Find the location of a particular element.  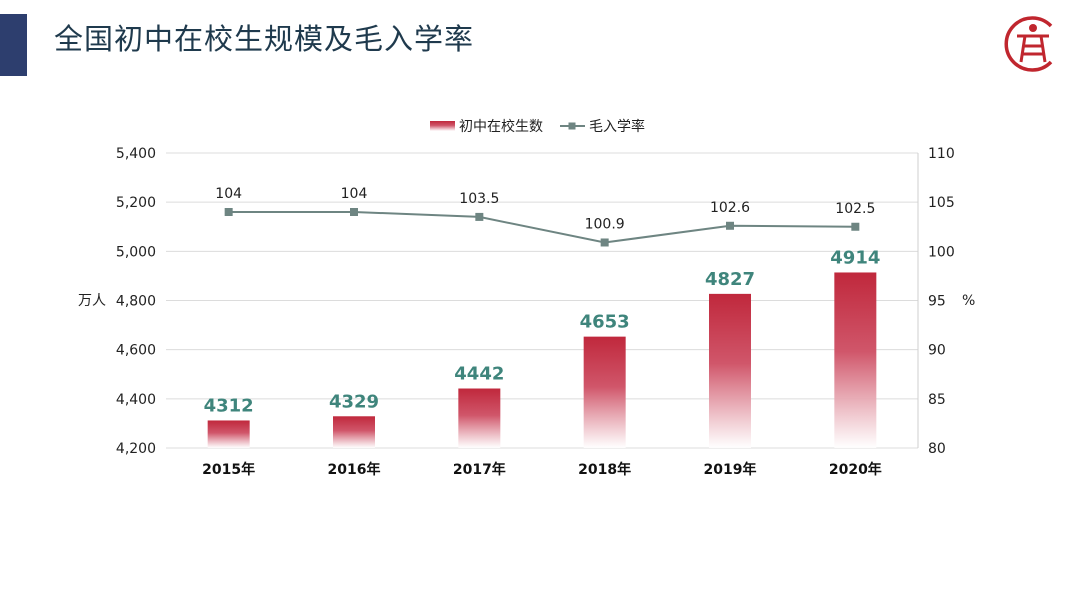

left-tick-label: 4,800 is located at coordinates (136, 302).